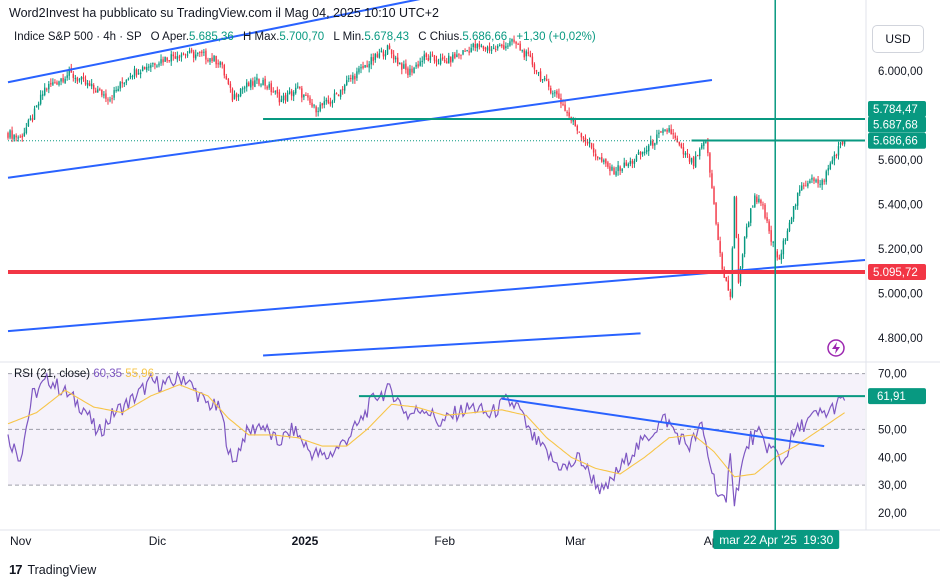 Image resolution: width=940 pixels, height=586 pixels. I want to click on low-value: 5.678,43, so click(387, 37).